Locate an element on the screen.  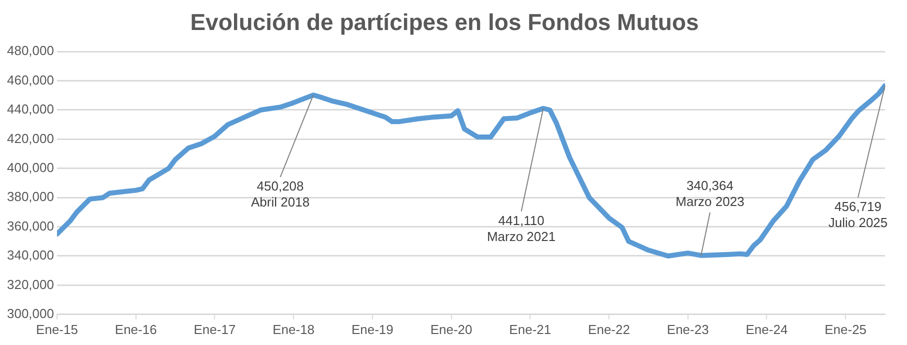
x-tick-label: Ene-25 is located at coordinates (845, 329).